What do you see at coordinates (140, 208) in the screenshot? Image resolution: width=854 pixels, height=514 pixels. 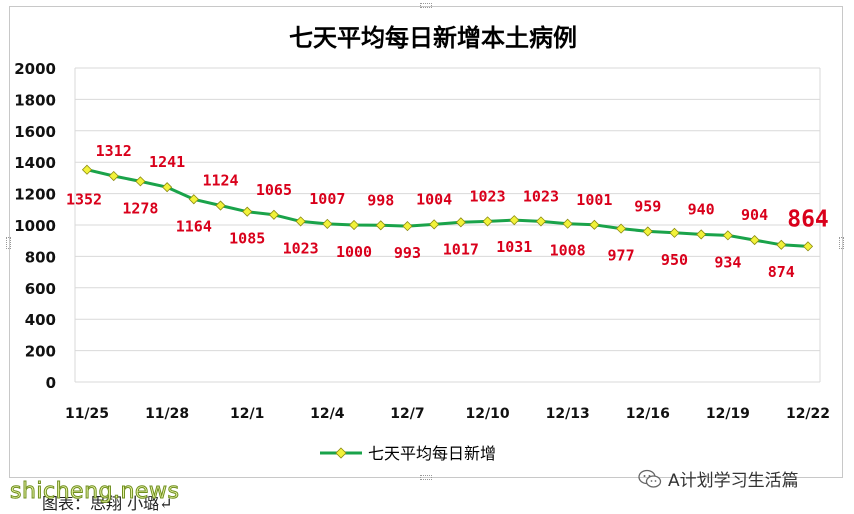 I see `data-label: 1278` at bounding box center [140, 208].